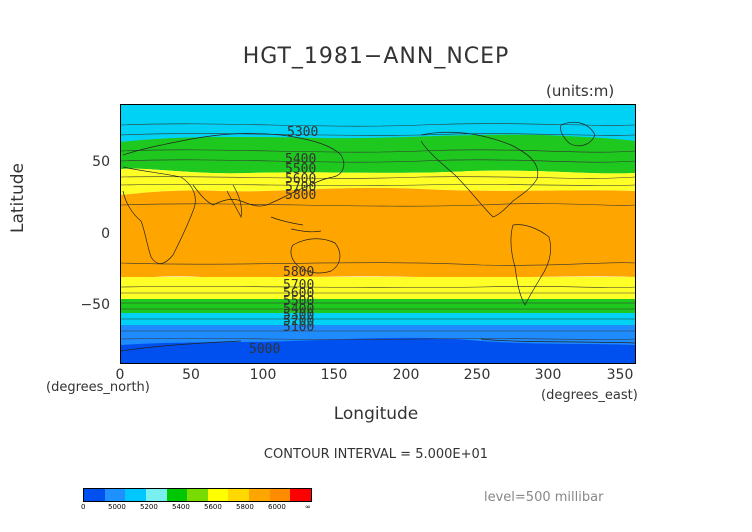 The width and height of the screenshot is (752, 532). I want to click on colorbar, so click(197, 495).